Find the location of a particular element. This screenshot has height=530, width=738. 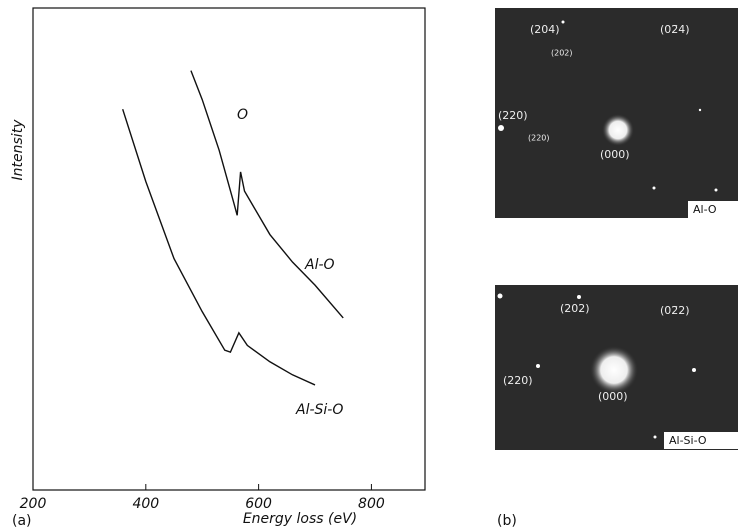

pattern-tag: Al-Si-O is located at coordinates (688, 440).